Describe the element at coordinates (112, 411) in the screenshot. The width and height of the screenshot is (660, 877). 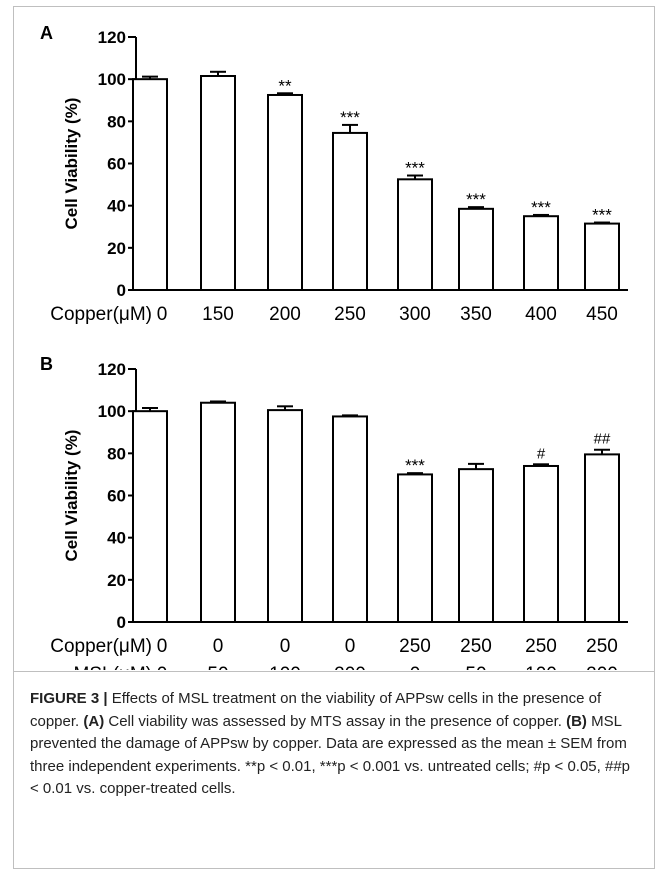
I see `panel-b-ytick-label: 100` at that location.